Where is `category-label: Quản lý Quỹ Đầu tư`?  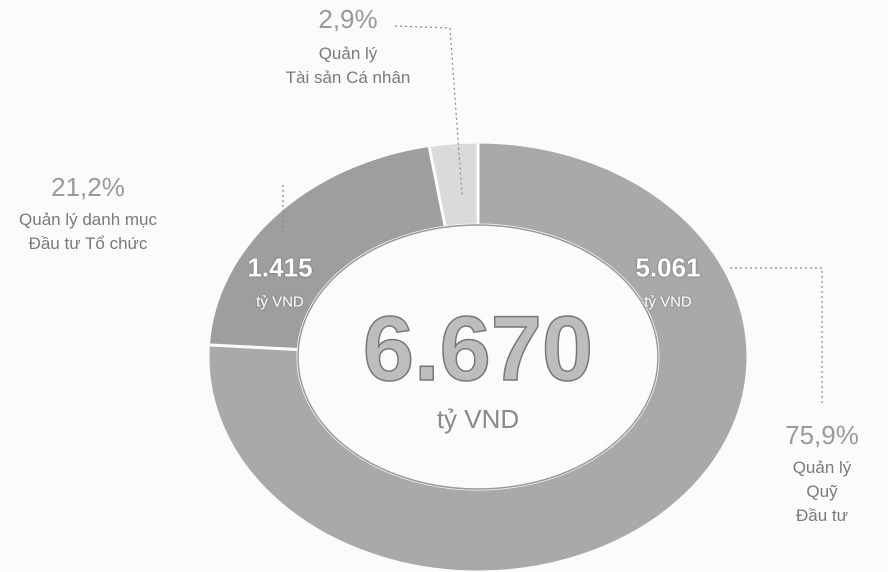
category-label: Quản lý Quỹ Đầu tư is located at coordinates (822, 491).